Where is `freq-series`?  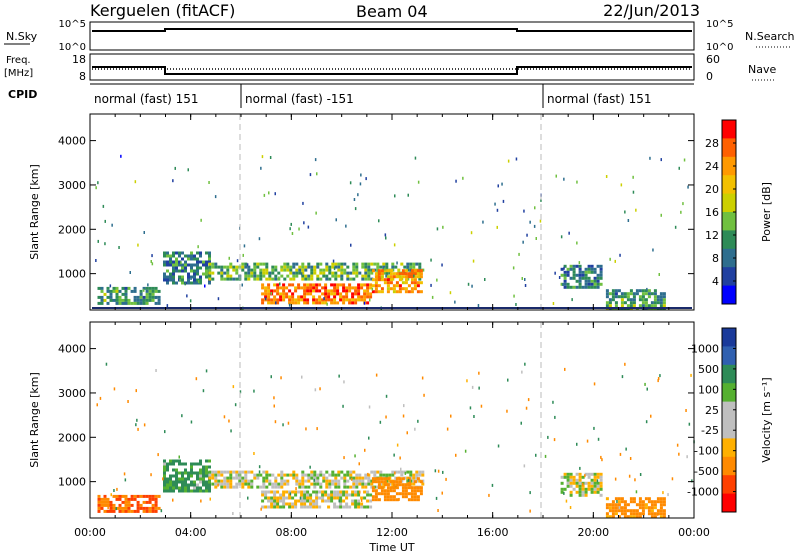
freq-series is located at coordinates (392, 70).